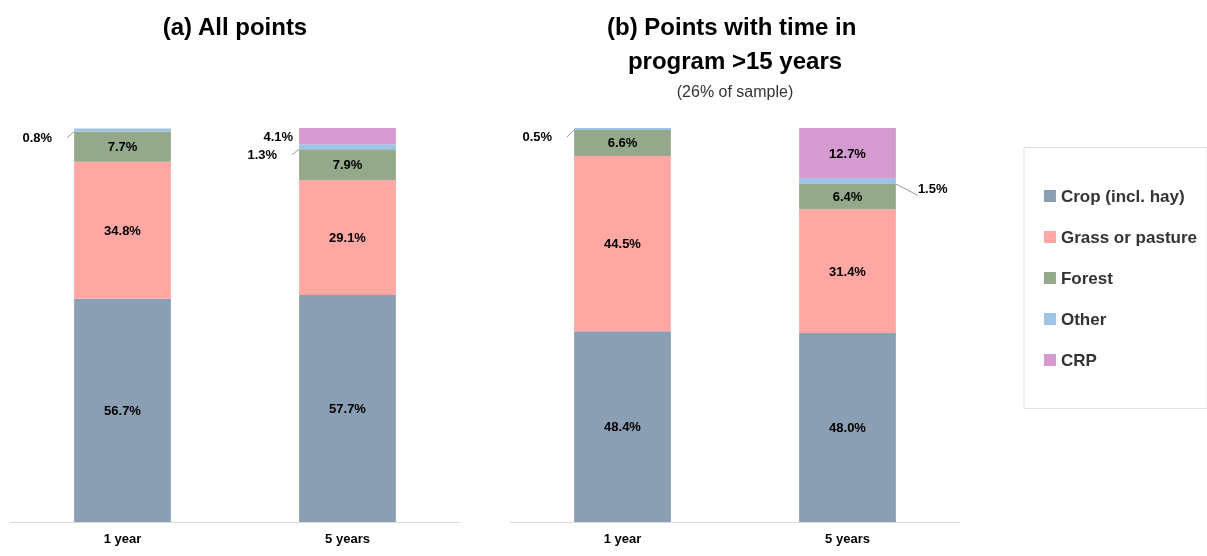 Image resolution: width=1207 pixels, height=556 pixels. Describe the element at coordinates (37, 138) in the screenshot. I see `data-label: 0.8%` at that location.